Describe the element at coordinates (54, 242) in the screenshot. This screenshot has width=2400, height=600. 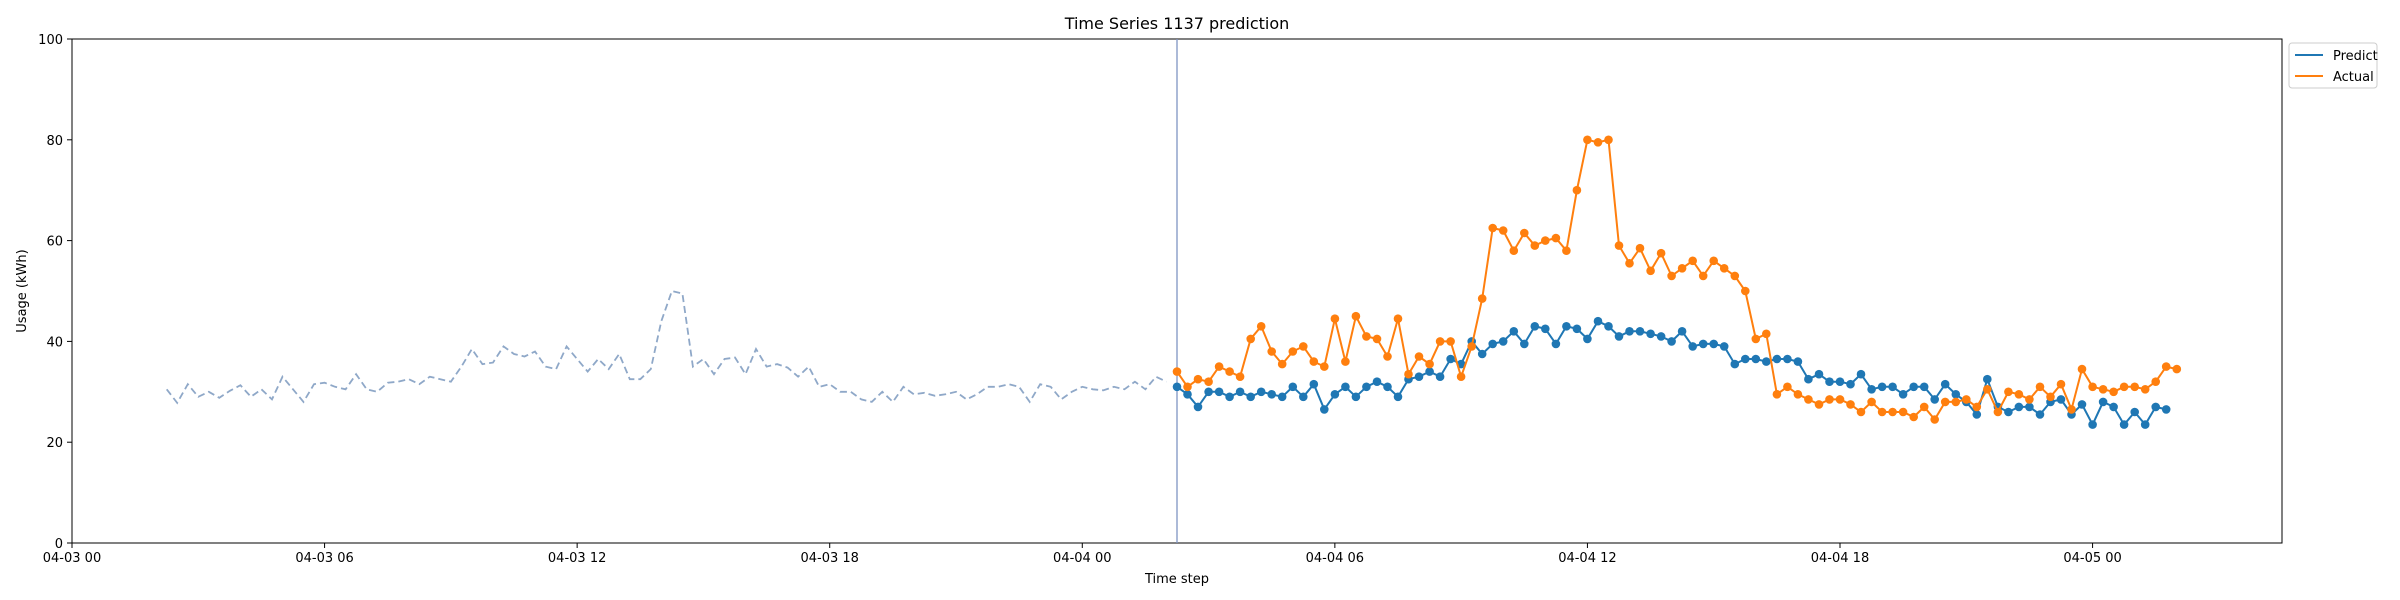
I see `y-tick-label: 60` at that location.